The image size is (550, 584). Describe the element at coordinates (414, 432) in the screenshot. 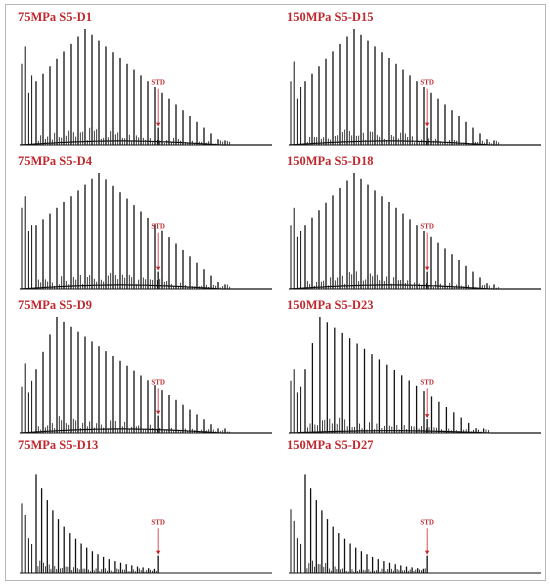

I see `baseline-hump` at that location.